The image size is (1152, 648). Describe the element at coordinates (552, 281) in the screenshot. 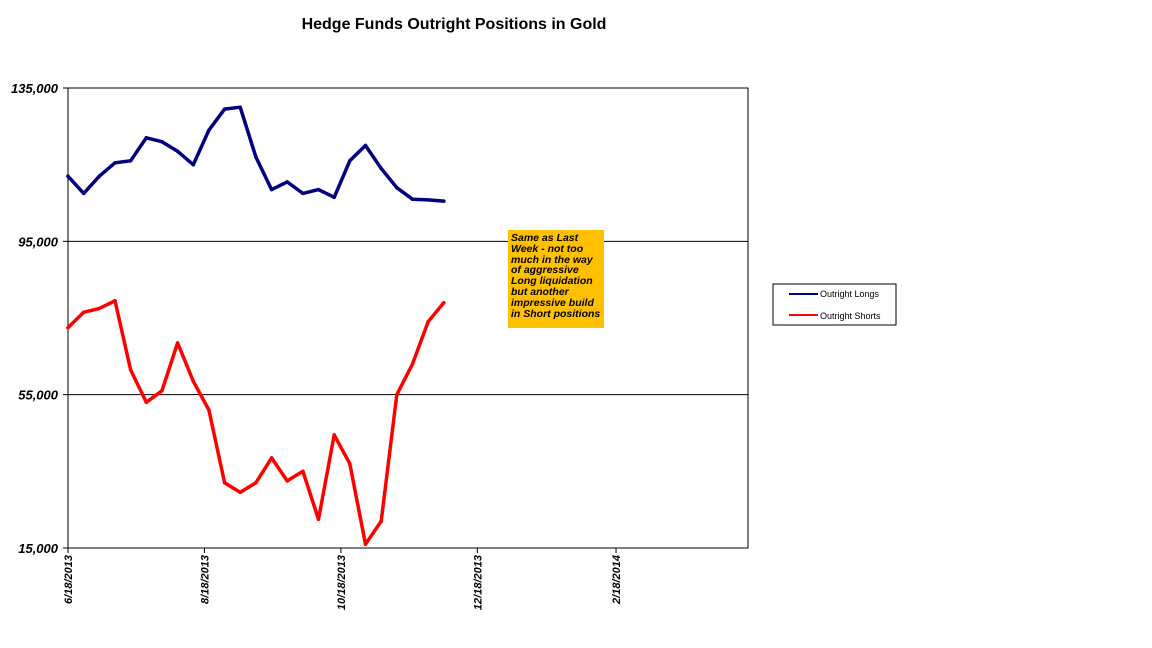

I see `annotation-line: Long liquidation` at that location.